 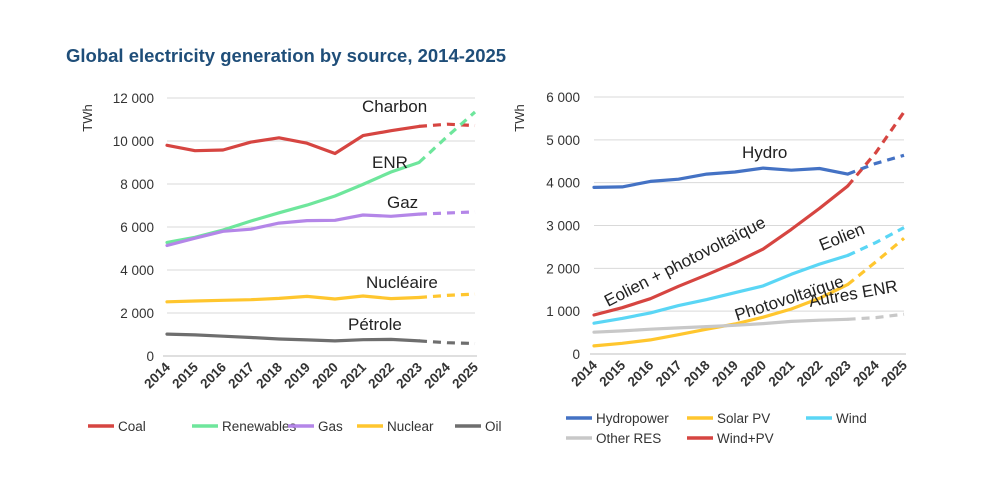 What do you see at coordinates (375, 324) in the screenshot?
I see `left-annotation: Pétrole` at bounding box center [375, 324].